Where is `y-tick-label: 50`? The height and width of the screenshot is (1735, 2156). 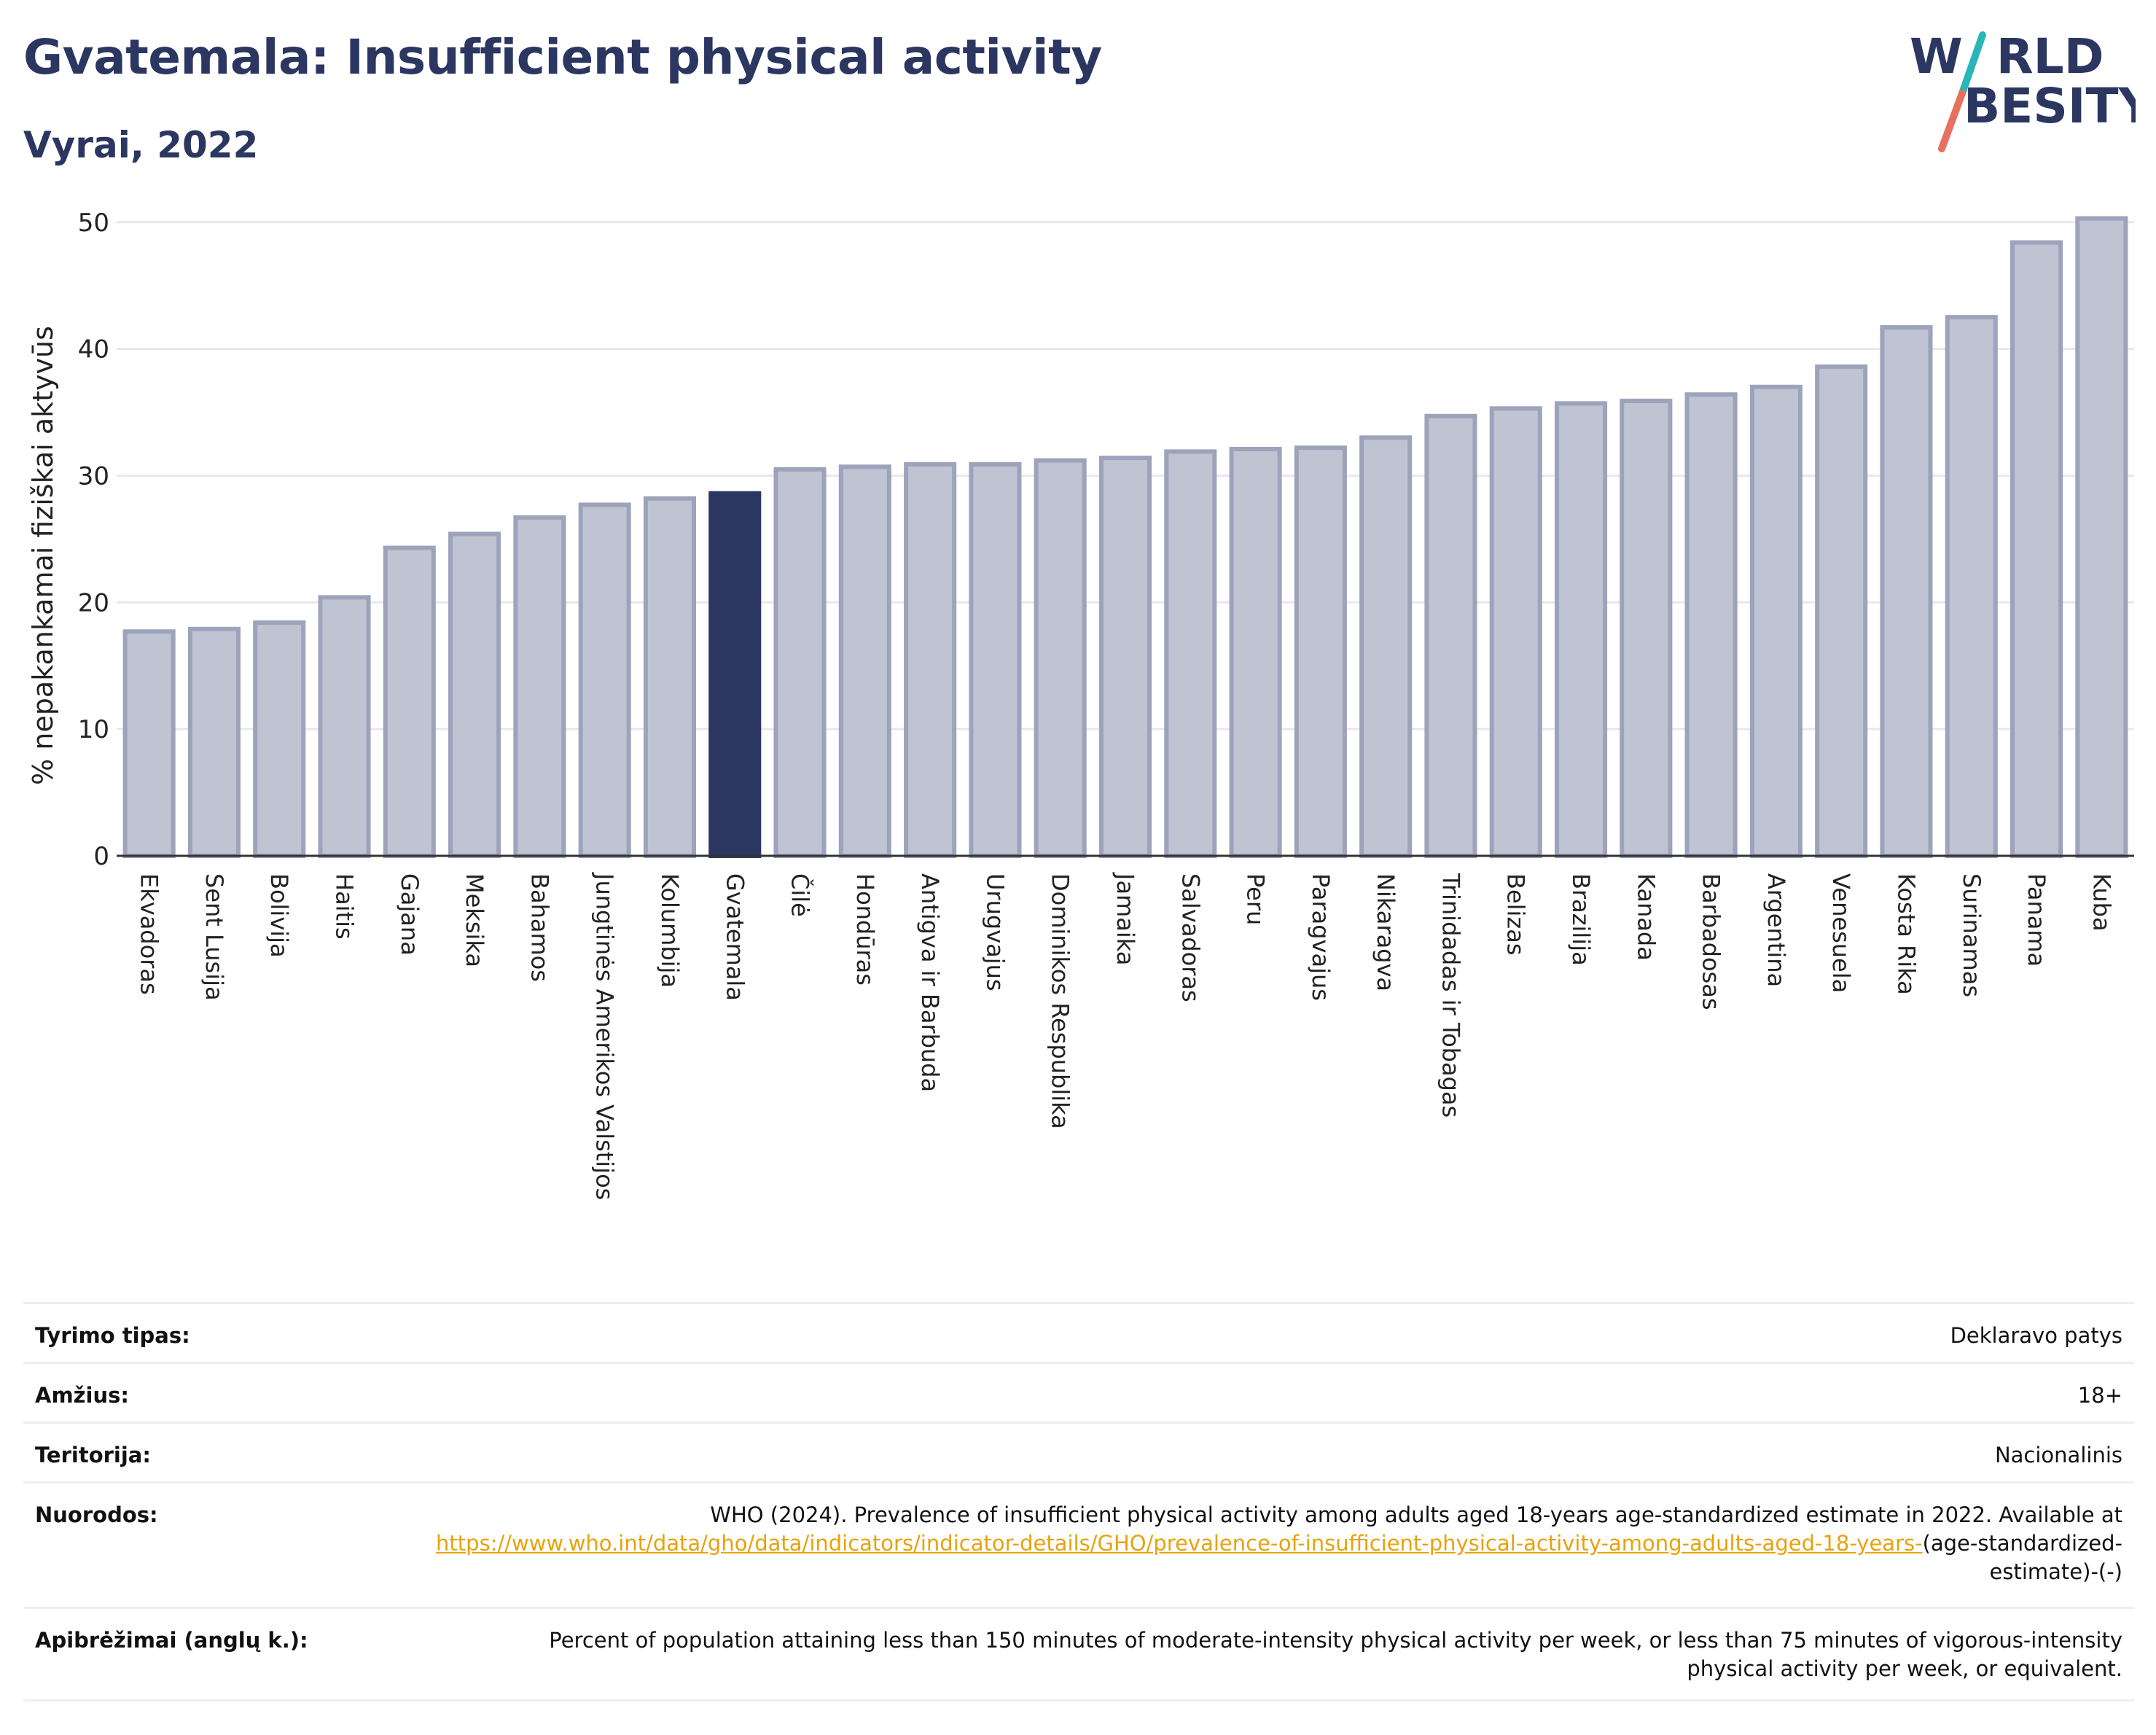
y-tick-label: 50 is located at coordinates (94, 223).